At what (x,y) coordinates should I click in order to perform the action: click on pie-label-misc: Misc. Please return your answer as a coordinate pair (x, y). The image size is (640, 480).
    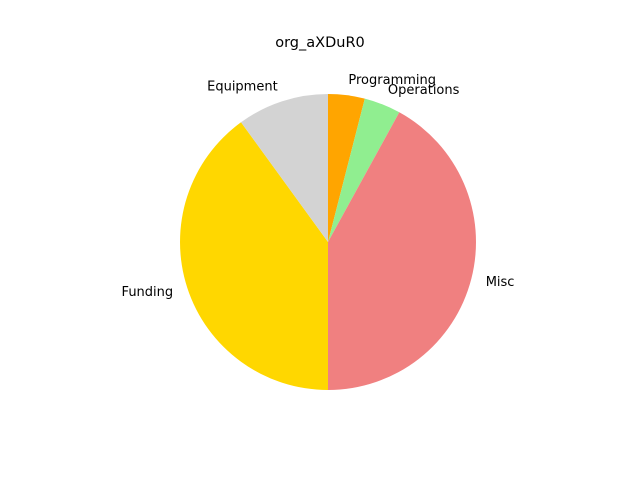
    Looking at the image, I should click on (500, 282).